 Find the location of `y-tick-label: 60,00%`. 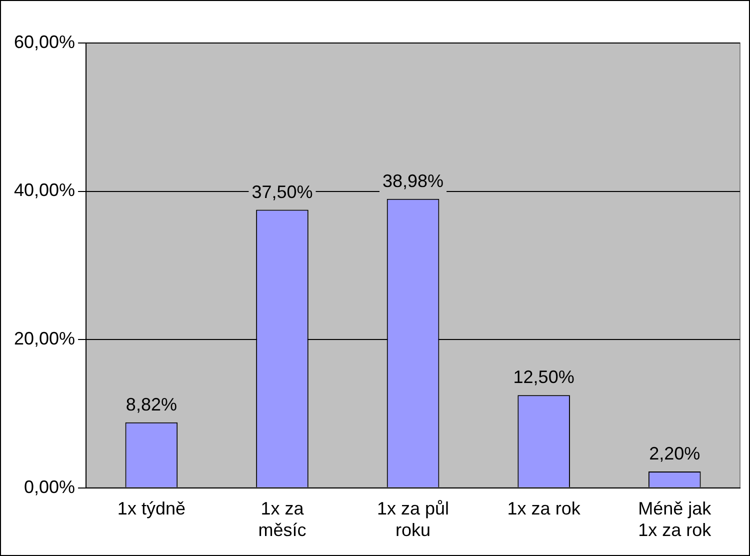

y-tick-label: 60,00% is located at coordinates (45, 42).